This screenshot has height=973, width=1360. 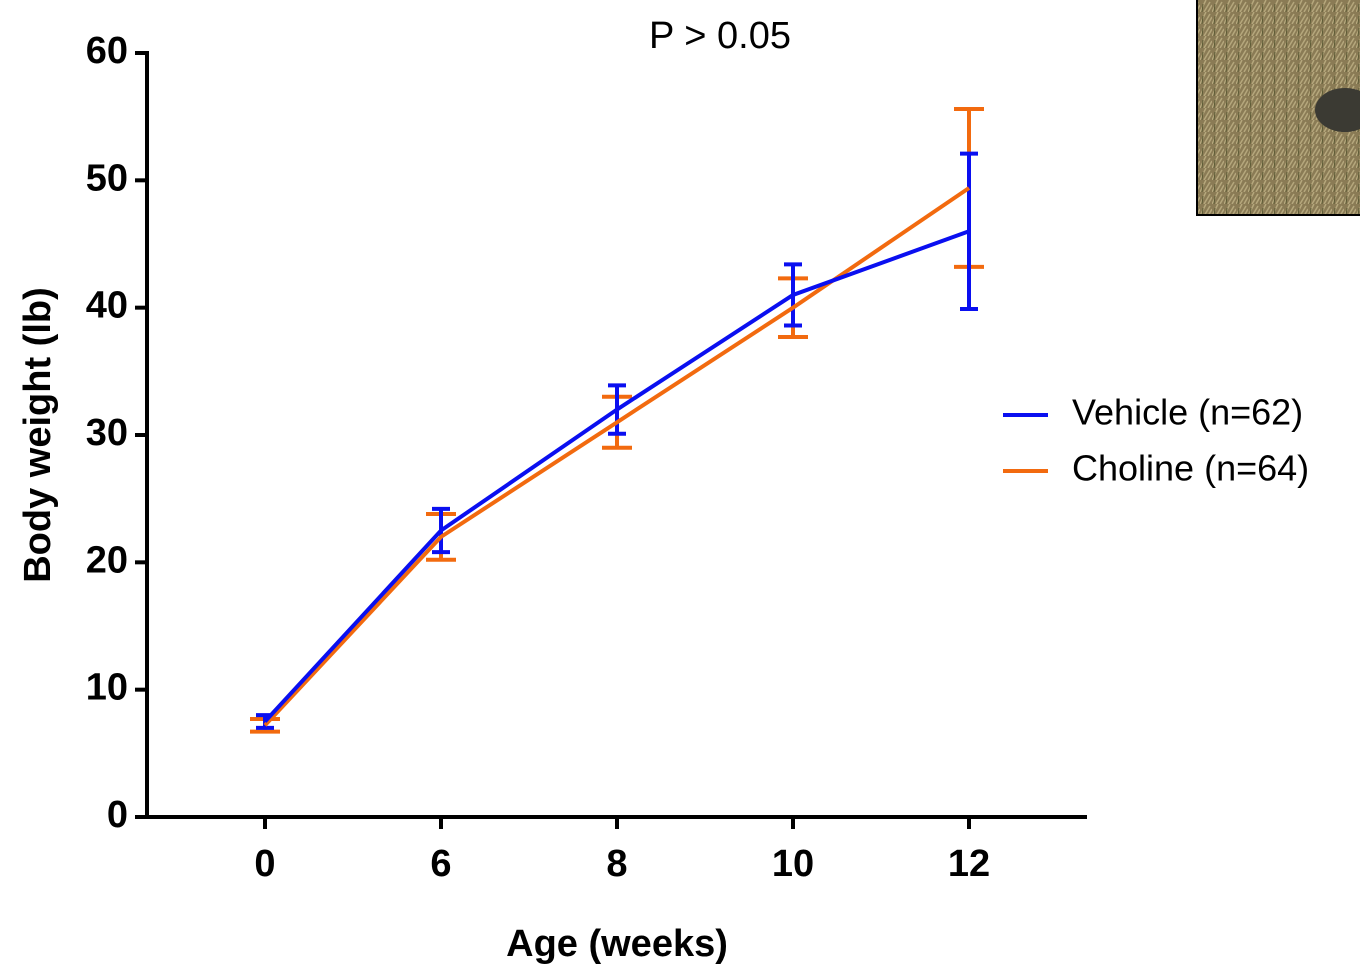 What do you see at coordinates (107, 178) in the screenshot?
I see `y-tick-label: 50` at bounding box center [107, 178].